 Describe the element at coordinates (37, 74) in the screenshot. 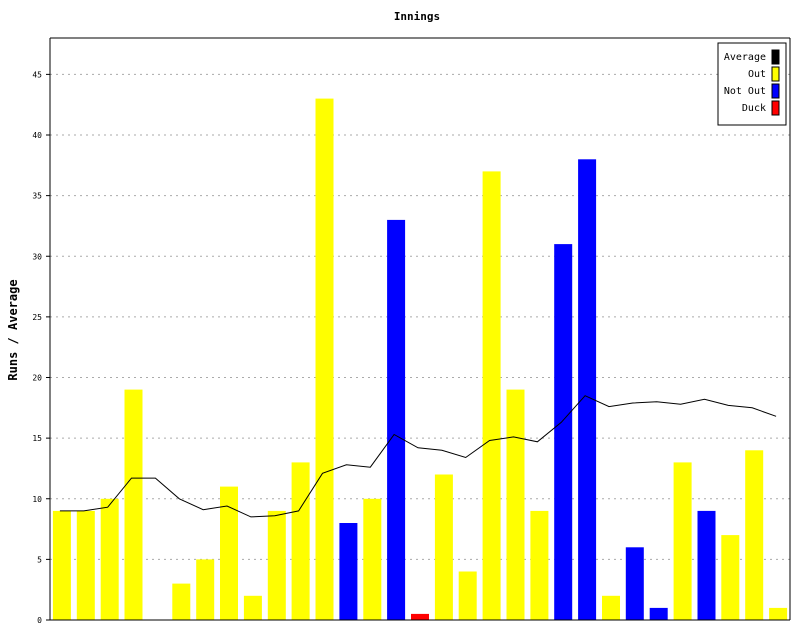

I see `y-tick-label: 45` at that location.